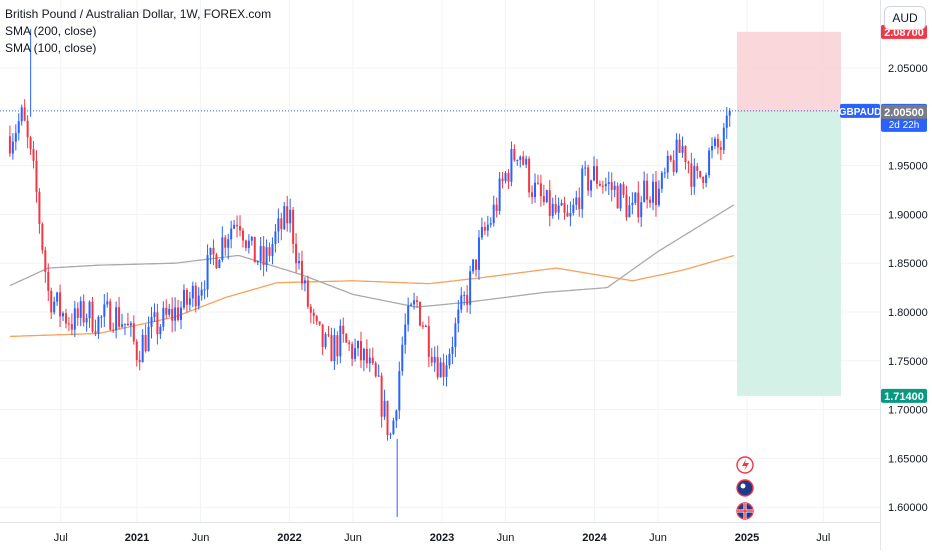 This screenshot has height=555, width=932. I want to click on take-profit-zone, so click(789, 253).